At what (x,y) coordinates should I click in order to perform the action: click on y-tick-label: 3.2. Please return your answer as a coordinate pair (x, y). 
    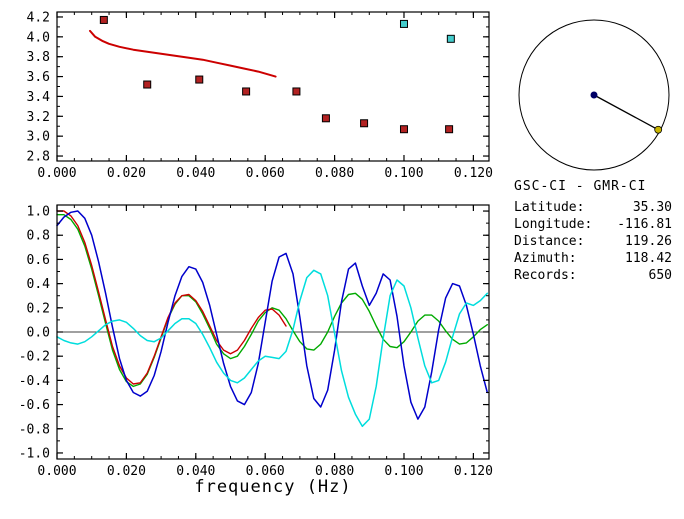
    Looking at the image, I should click on (38, 117).